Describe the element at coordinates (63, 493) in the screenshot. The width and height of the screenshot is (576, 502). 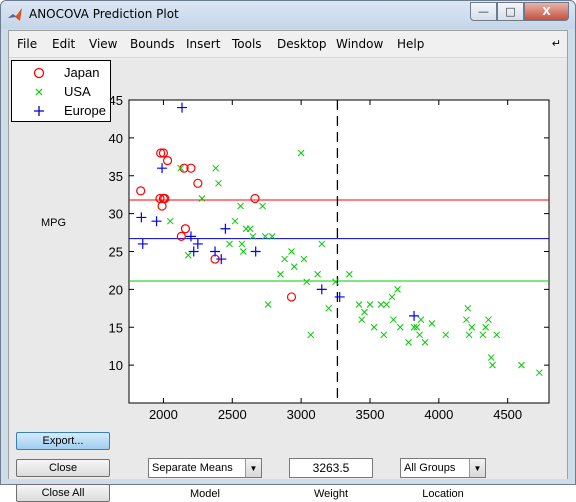
I see `close-all-button: Close All` at that location.